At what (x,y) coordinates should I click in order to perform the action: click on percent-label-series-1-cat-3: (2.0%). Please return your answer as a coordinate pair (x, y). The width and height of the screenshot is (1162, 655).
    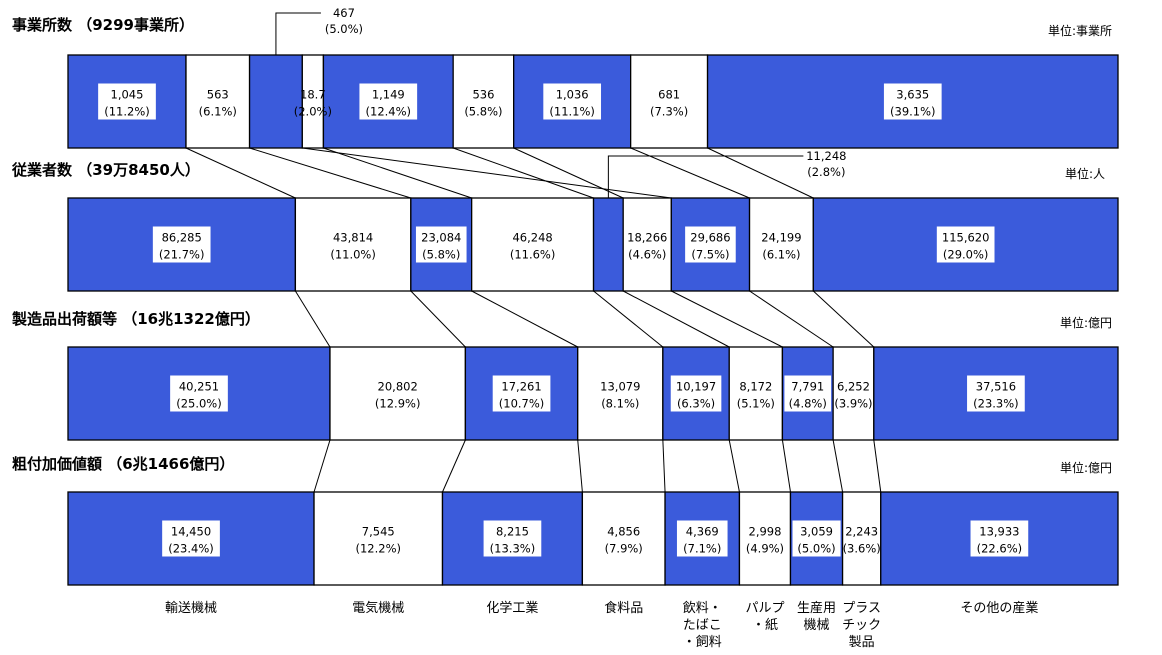
    Looking at the image, I should click on (313, 112).